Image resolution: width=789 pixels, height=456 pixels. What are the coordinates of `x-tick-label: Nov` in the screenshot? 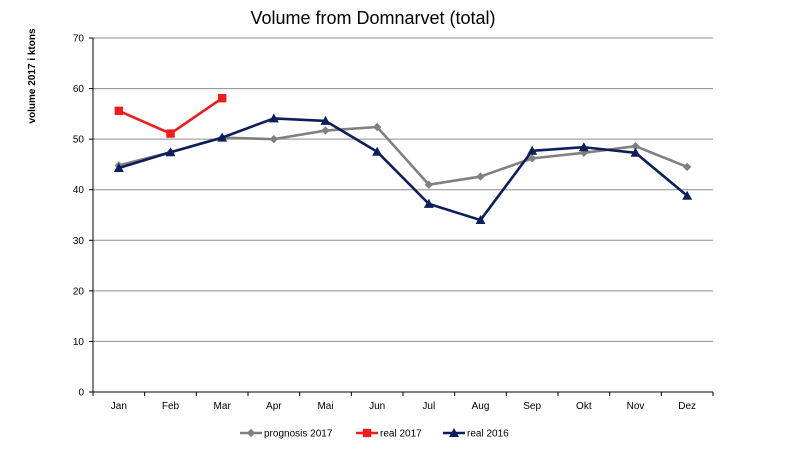 It's located at (636, 406).